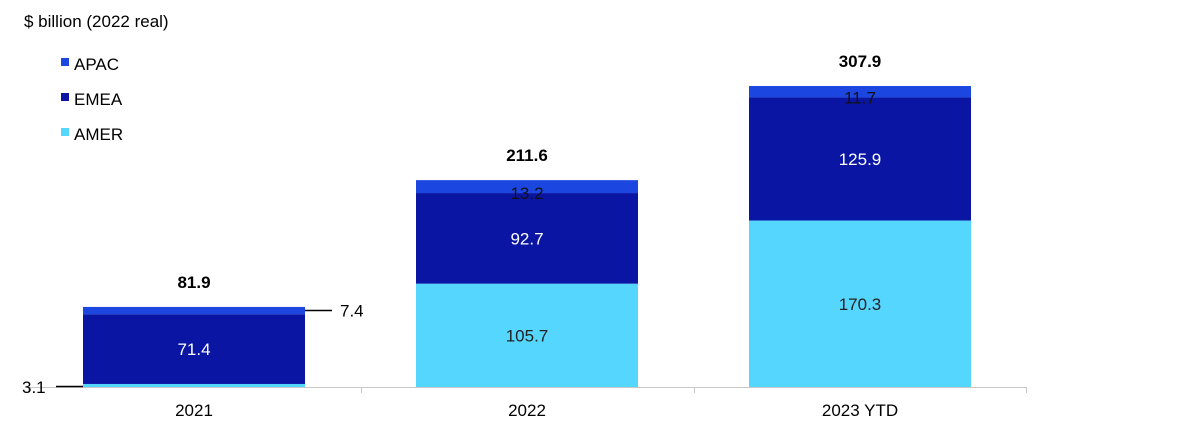 The width and height of the screenshot is (1202, 430). I want to click on y-axis-title: $ billion (2022 real), so click(96, 21).